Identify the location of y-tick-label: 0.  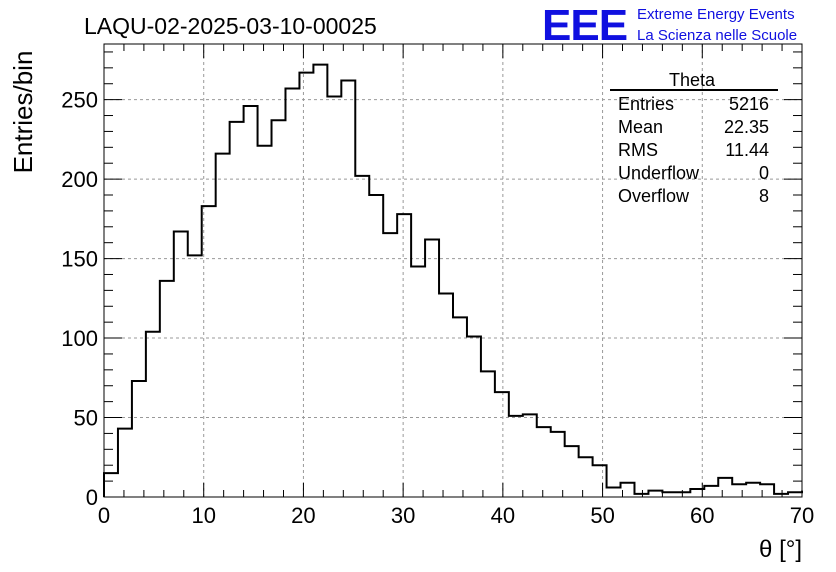
(92, 497).